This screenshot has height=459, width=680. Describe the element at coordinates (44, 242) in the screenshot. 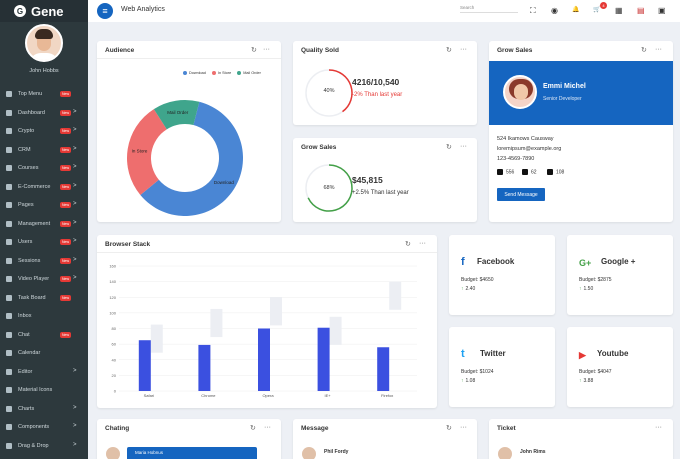

I see `sidebar-item: Users New >` at that location.